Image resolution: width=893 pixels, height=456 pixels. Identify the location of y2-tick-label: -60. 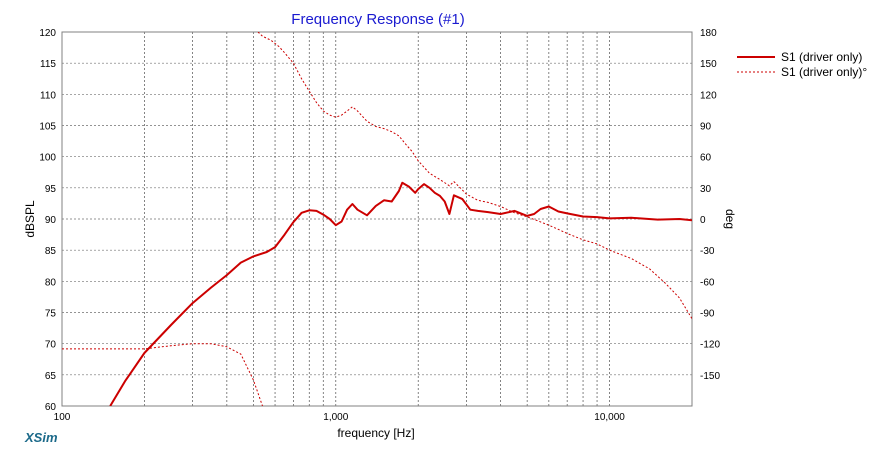
(707, 282).